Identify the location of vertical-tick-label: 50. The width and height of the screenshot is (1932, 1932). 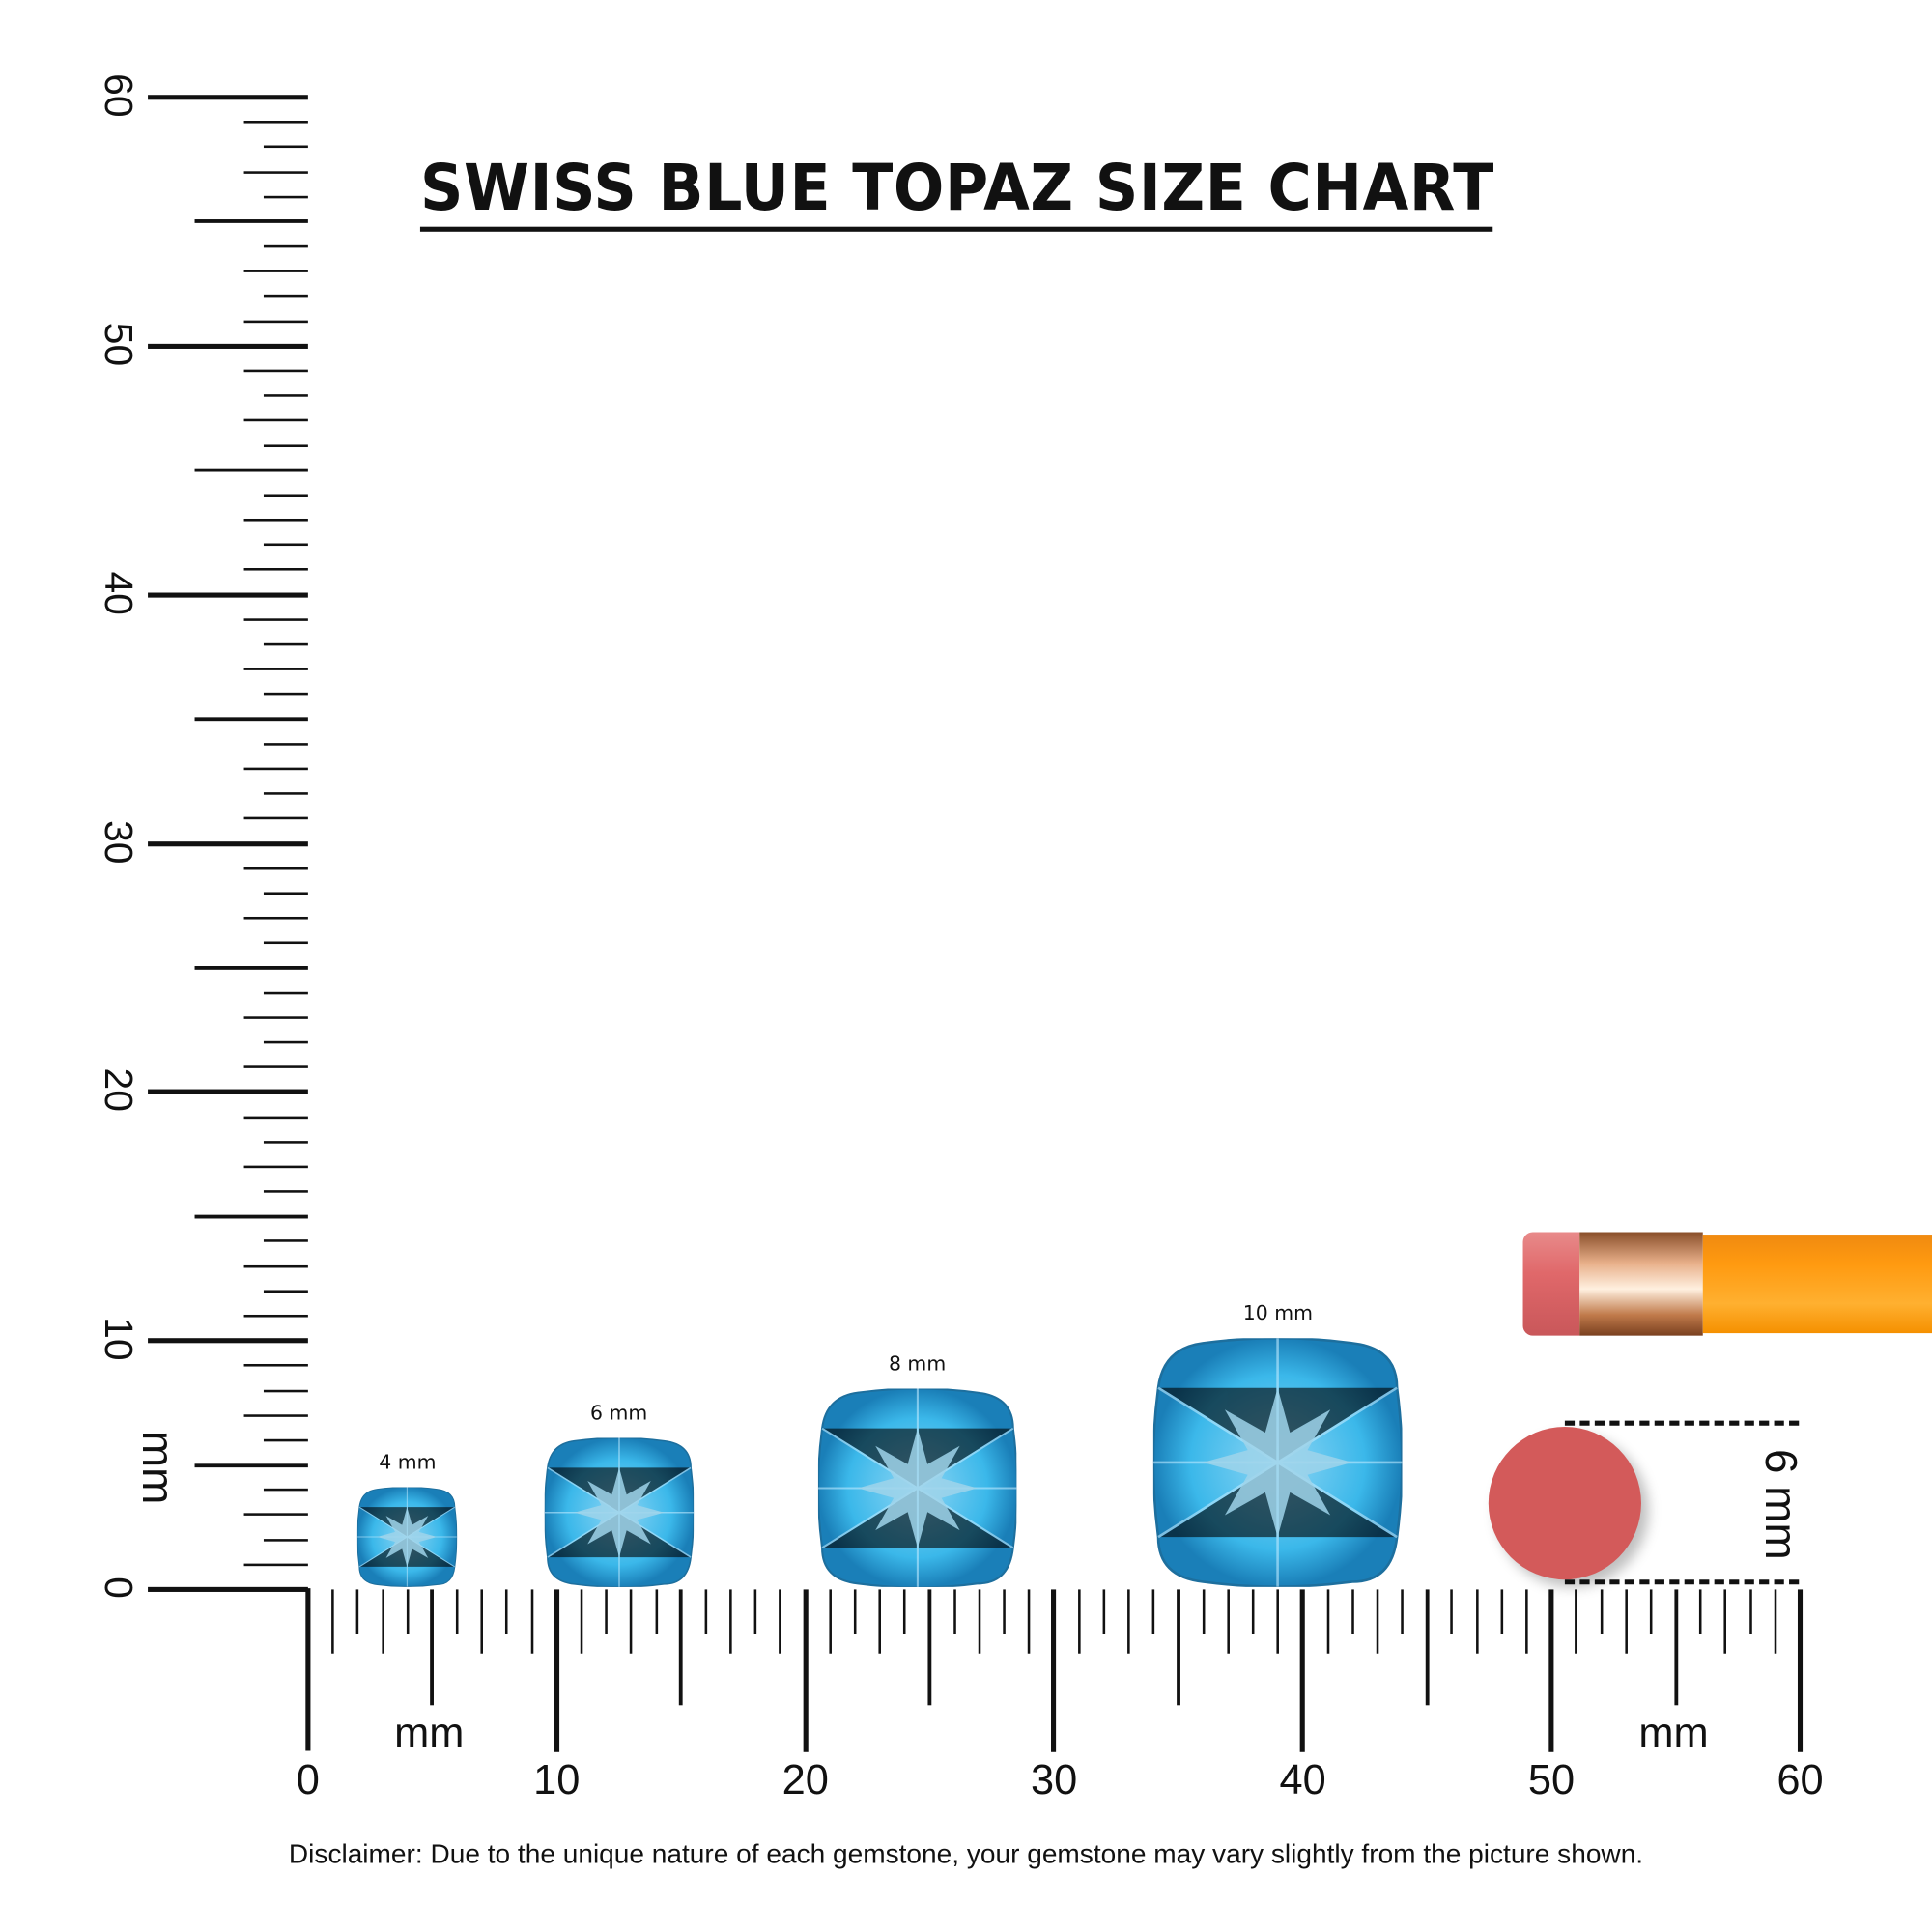
(119, 344).